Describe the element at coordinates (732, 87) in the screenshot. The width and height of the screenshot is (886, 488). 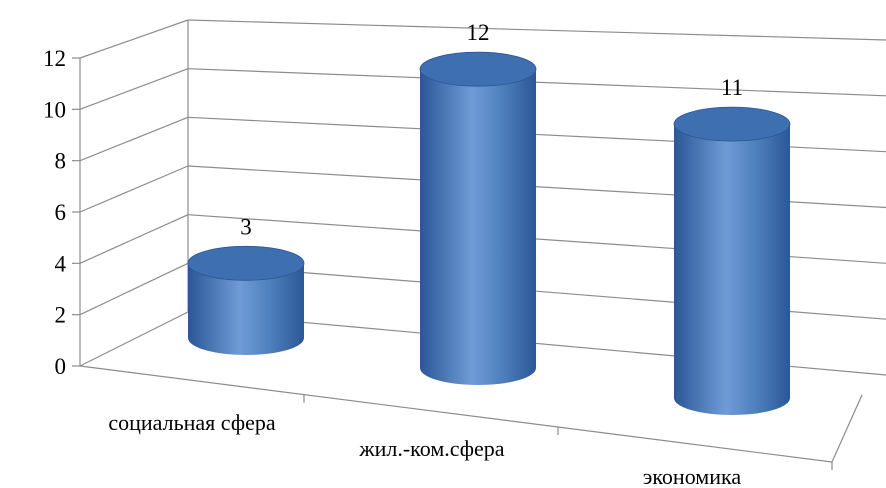
I see `data-label: 11` at that location.